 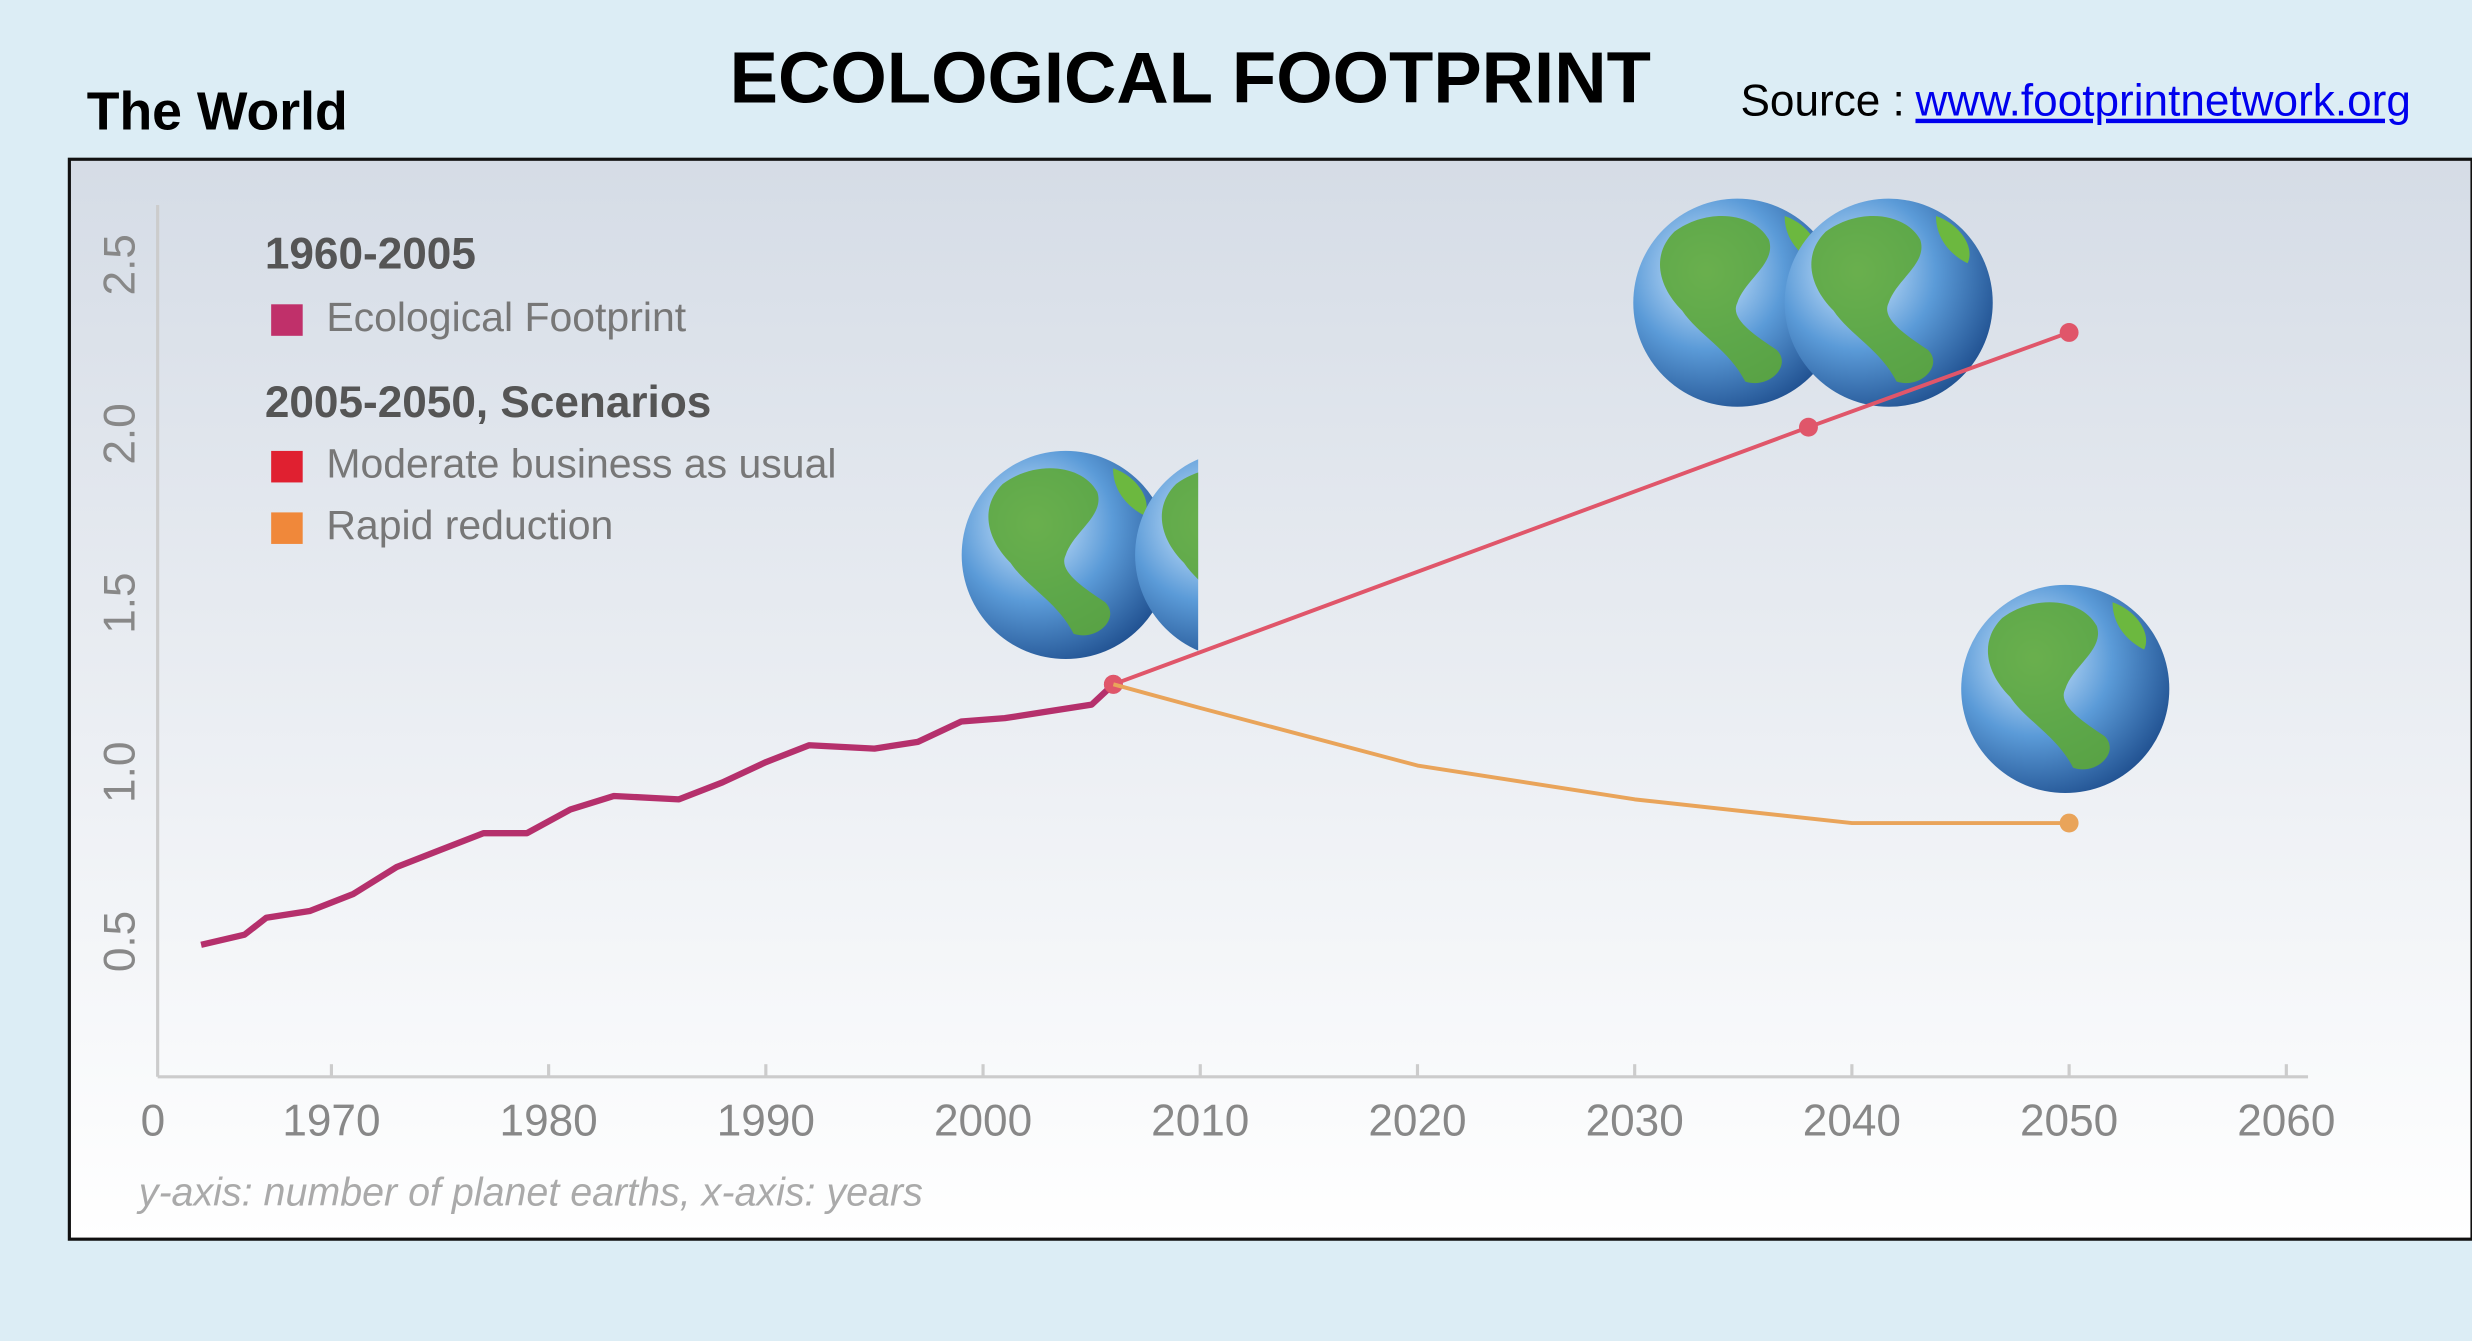 I want to click on y-tick-label: 0.5, so click(x=120, y=941).